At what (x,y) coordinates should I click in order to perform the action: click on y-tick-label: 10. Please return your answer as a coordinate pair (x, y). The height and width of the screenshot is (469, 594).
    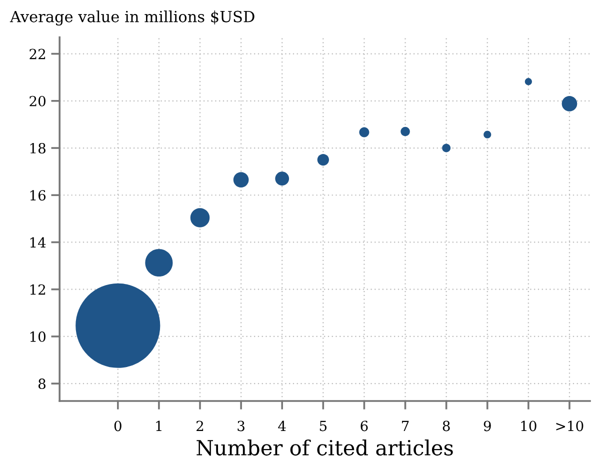
    Looking at the image, I should click on (38, 336).